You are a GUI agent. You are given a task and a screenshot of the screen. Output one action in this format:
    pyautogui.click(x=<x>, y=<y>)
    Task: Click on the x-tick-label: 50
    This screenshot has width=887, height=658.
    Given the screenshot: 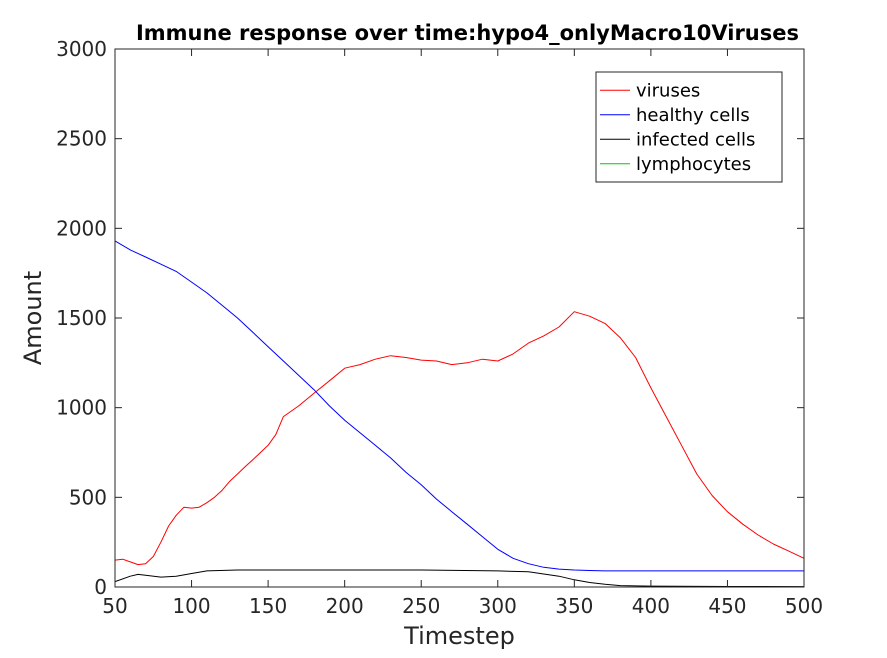 What is the action you would take?
    pyautogui.click(x=114, y=606)
    